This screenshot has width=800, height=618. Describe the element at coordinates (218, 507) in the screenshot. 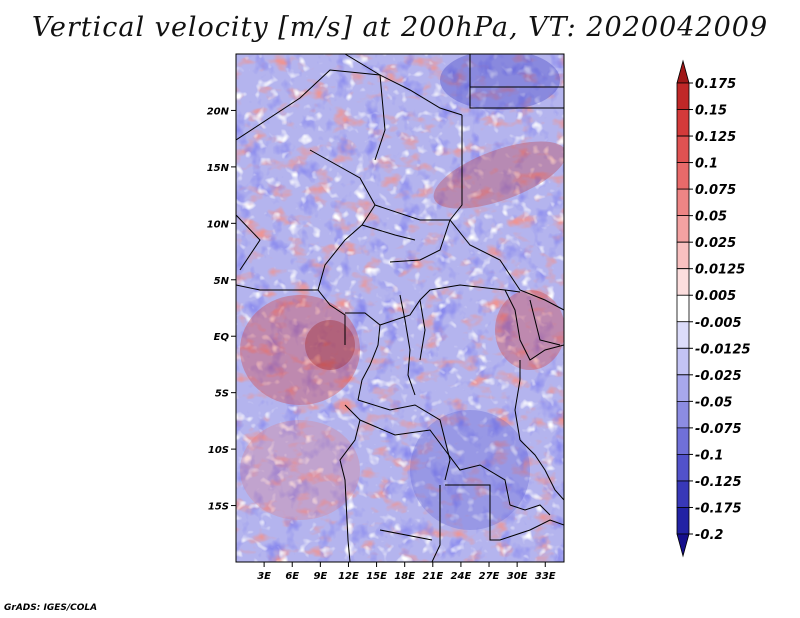

I see `lat-tick-label: 15S` at that location.